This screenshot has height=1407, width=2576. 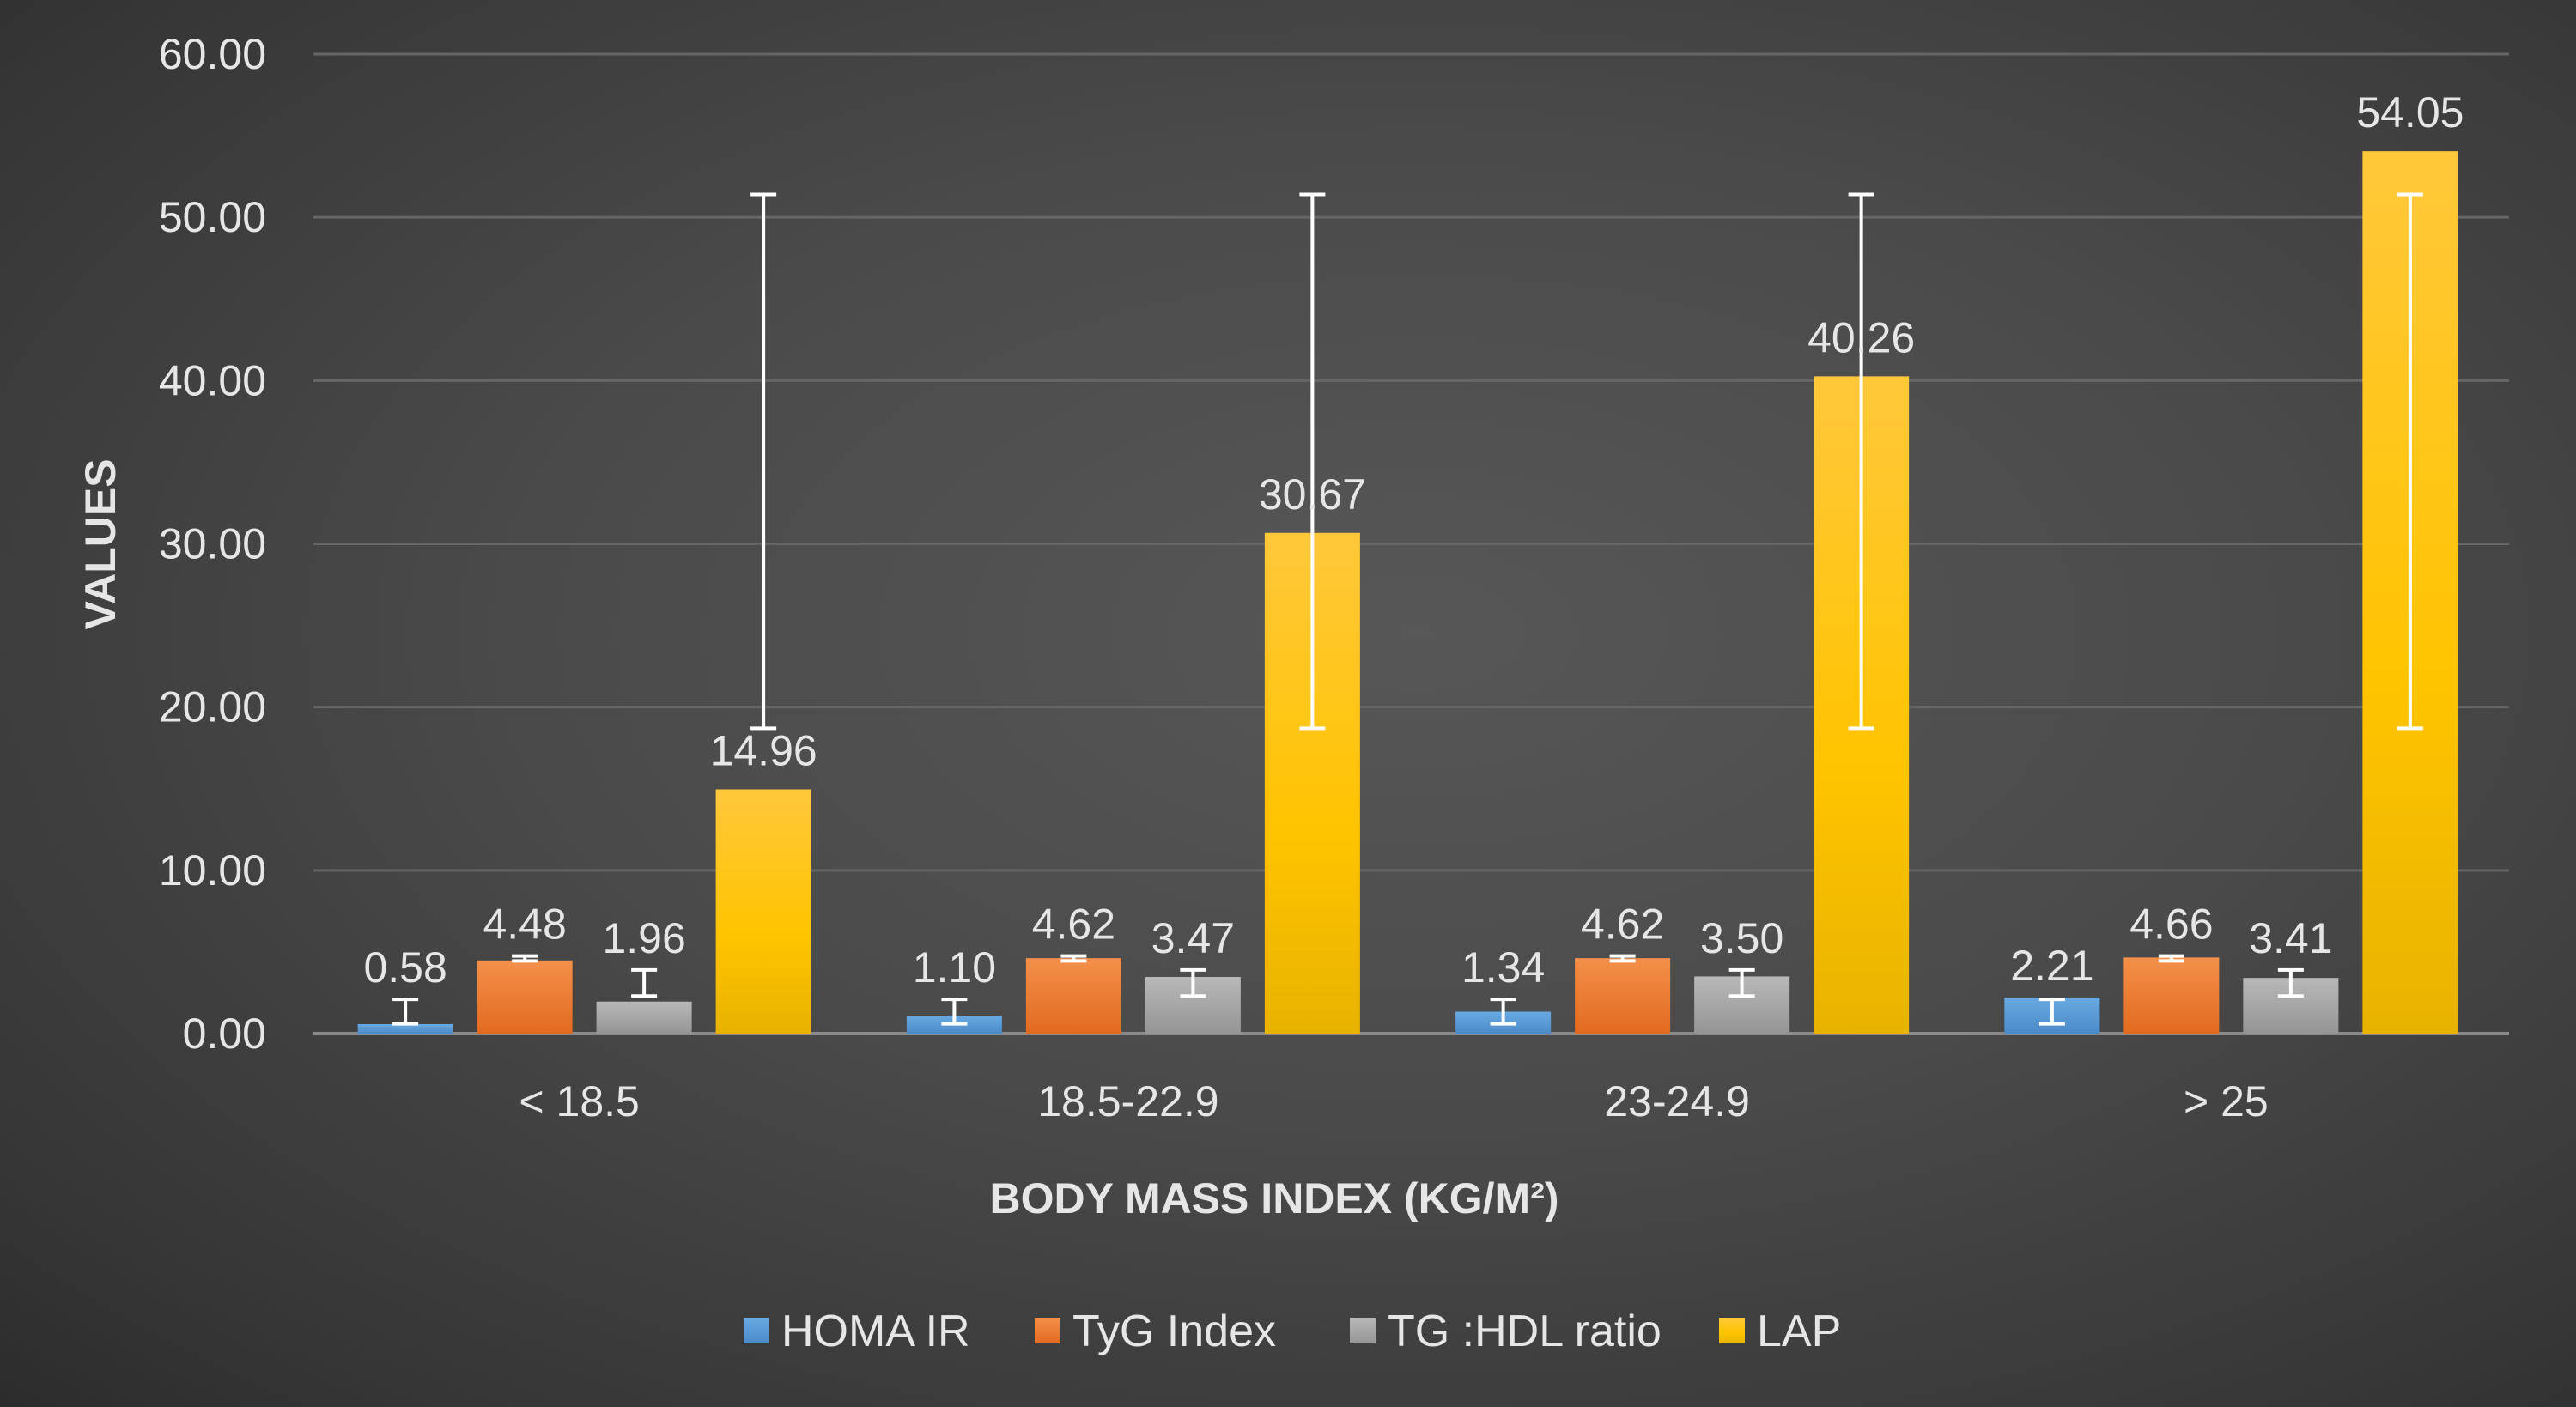 I want to click on legend-label: HOMA IR, so click(x=876, y=1331).